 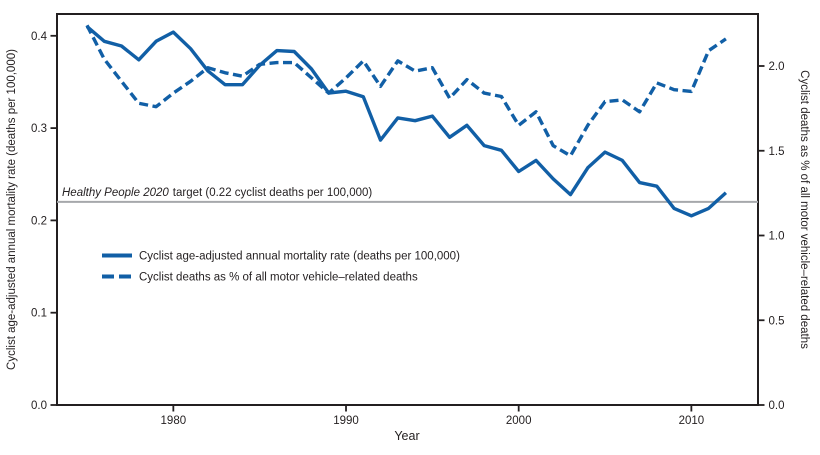 I want to click on target-annotation-italic: Healthy People 2020, so click(x=115, y=193).